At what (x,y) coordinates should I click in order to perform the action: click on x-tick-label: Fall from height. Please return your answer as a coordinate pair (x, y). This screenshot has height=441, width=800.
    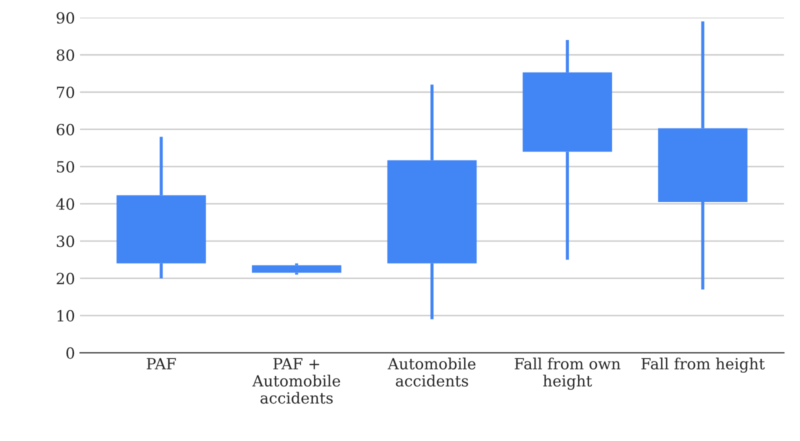
    Looking at the image, I should click on (703, 365).